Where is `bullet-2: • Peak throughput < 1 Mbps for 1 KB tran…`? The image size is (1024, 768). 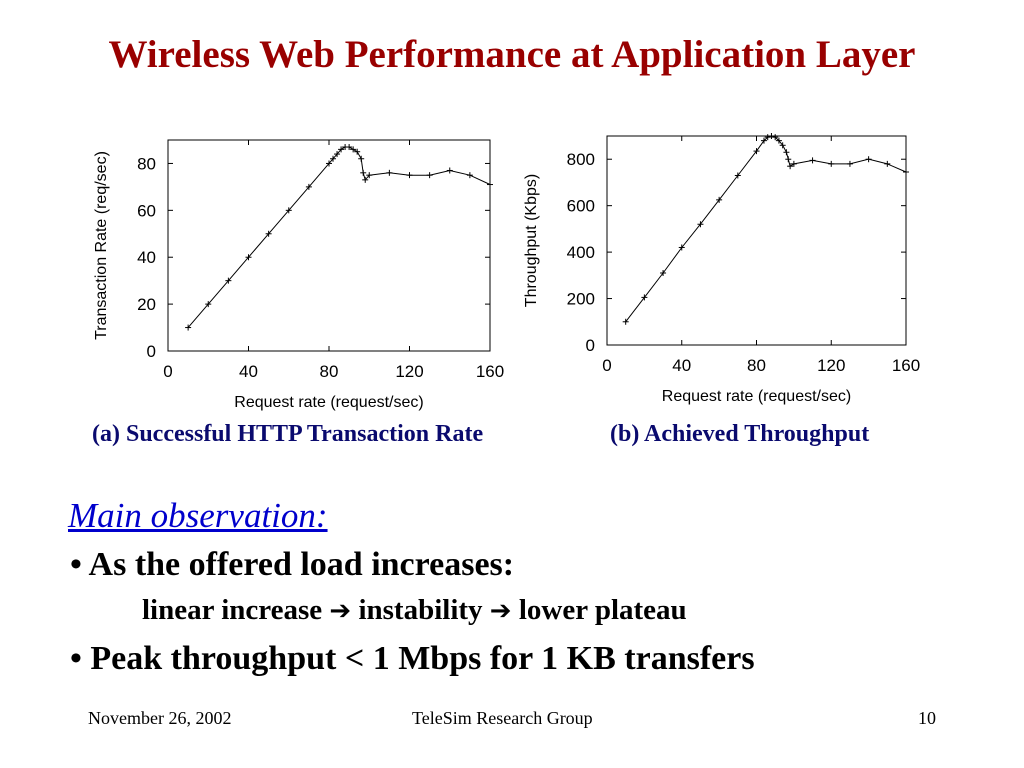 bullet-2: • Peak throughput < 1 Mbps for 1 KB tran… is located at coordinates (412, 659).